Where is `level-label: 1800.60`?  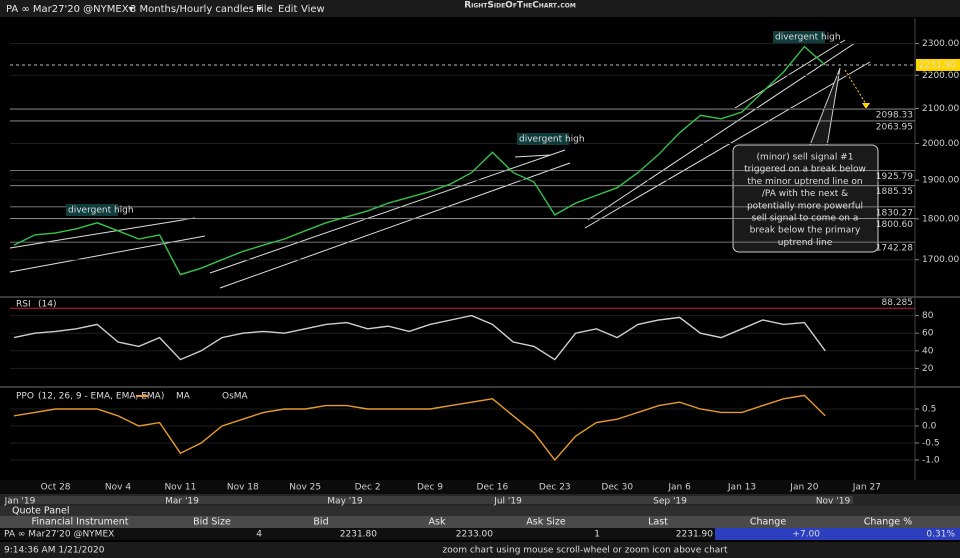
level-label: 1800.60 is located at coordinates (894, 225).